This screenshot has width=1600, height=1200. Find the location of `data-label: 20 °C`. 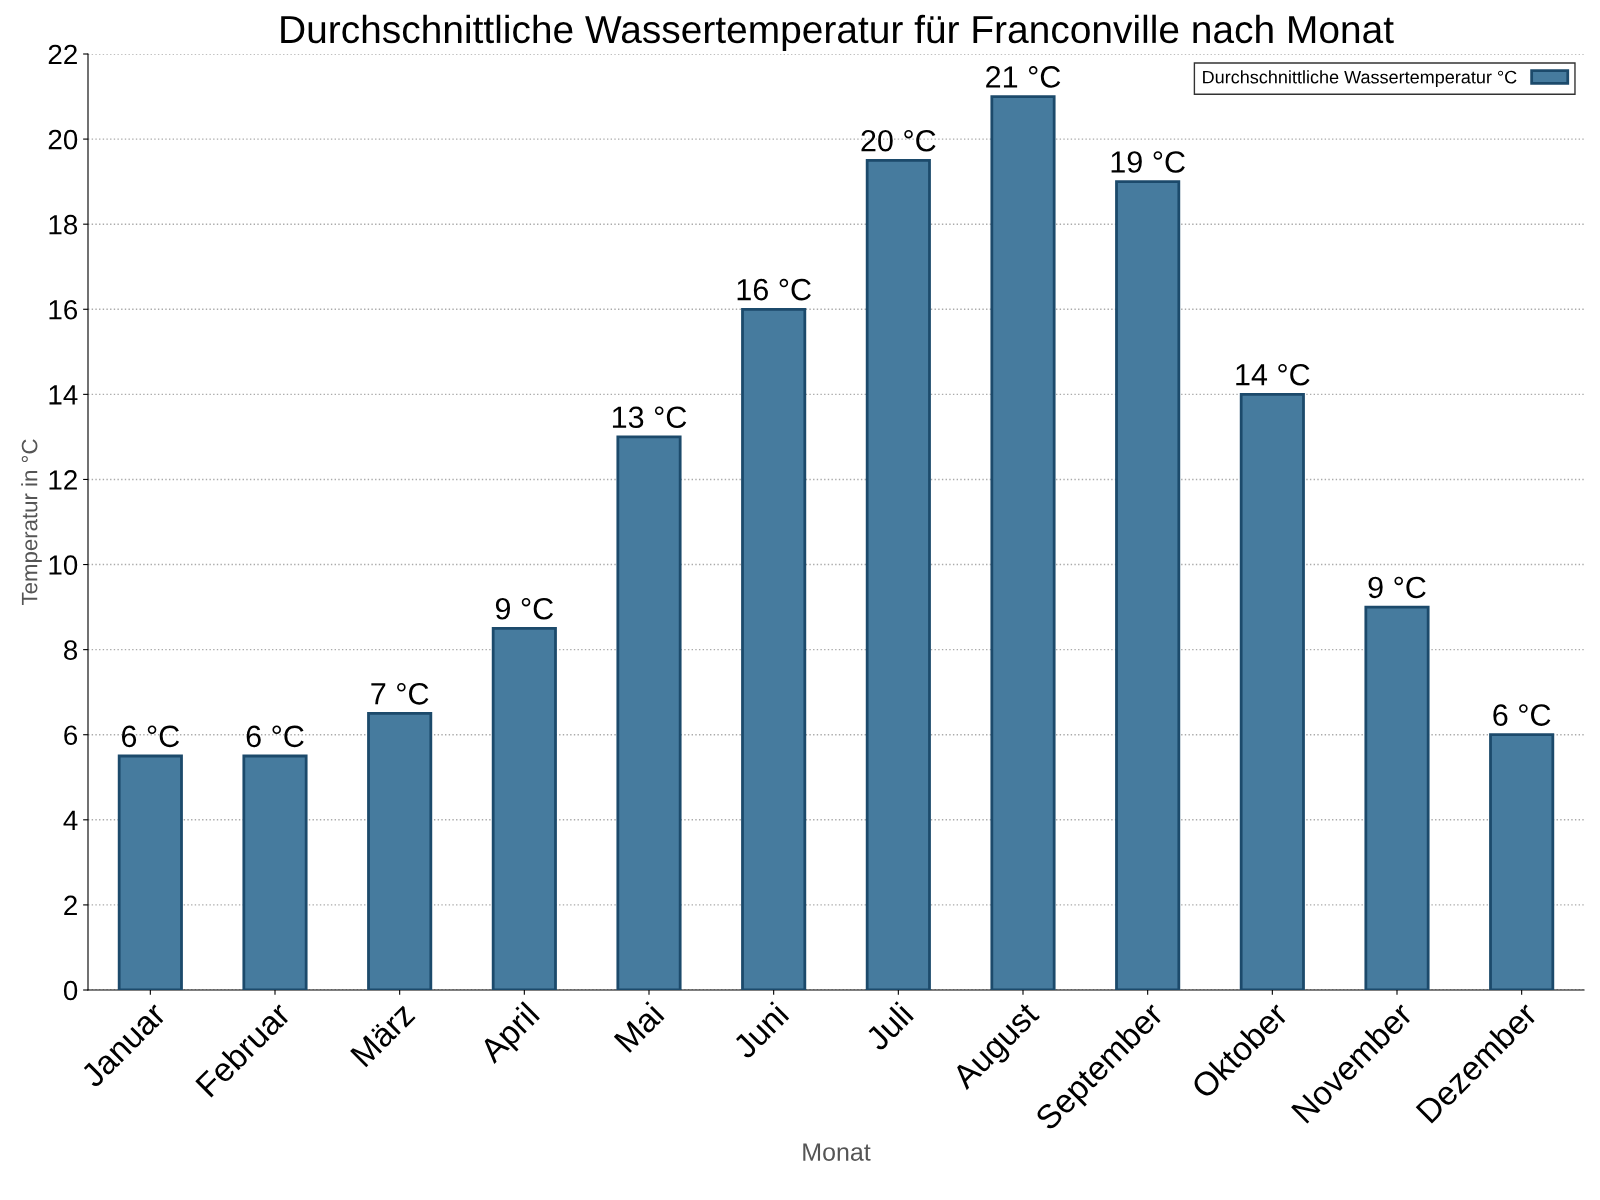

data-label: 20 °C is located at coordinates (898, 140).